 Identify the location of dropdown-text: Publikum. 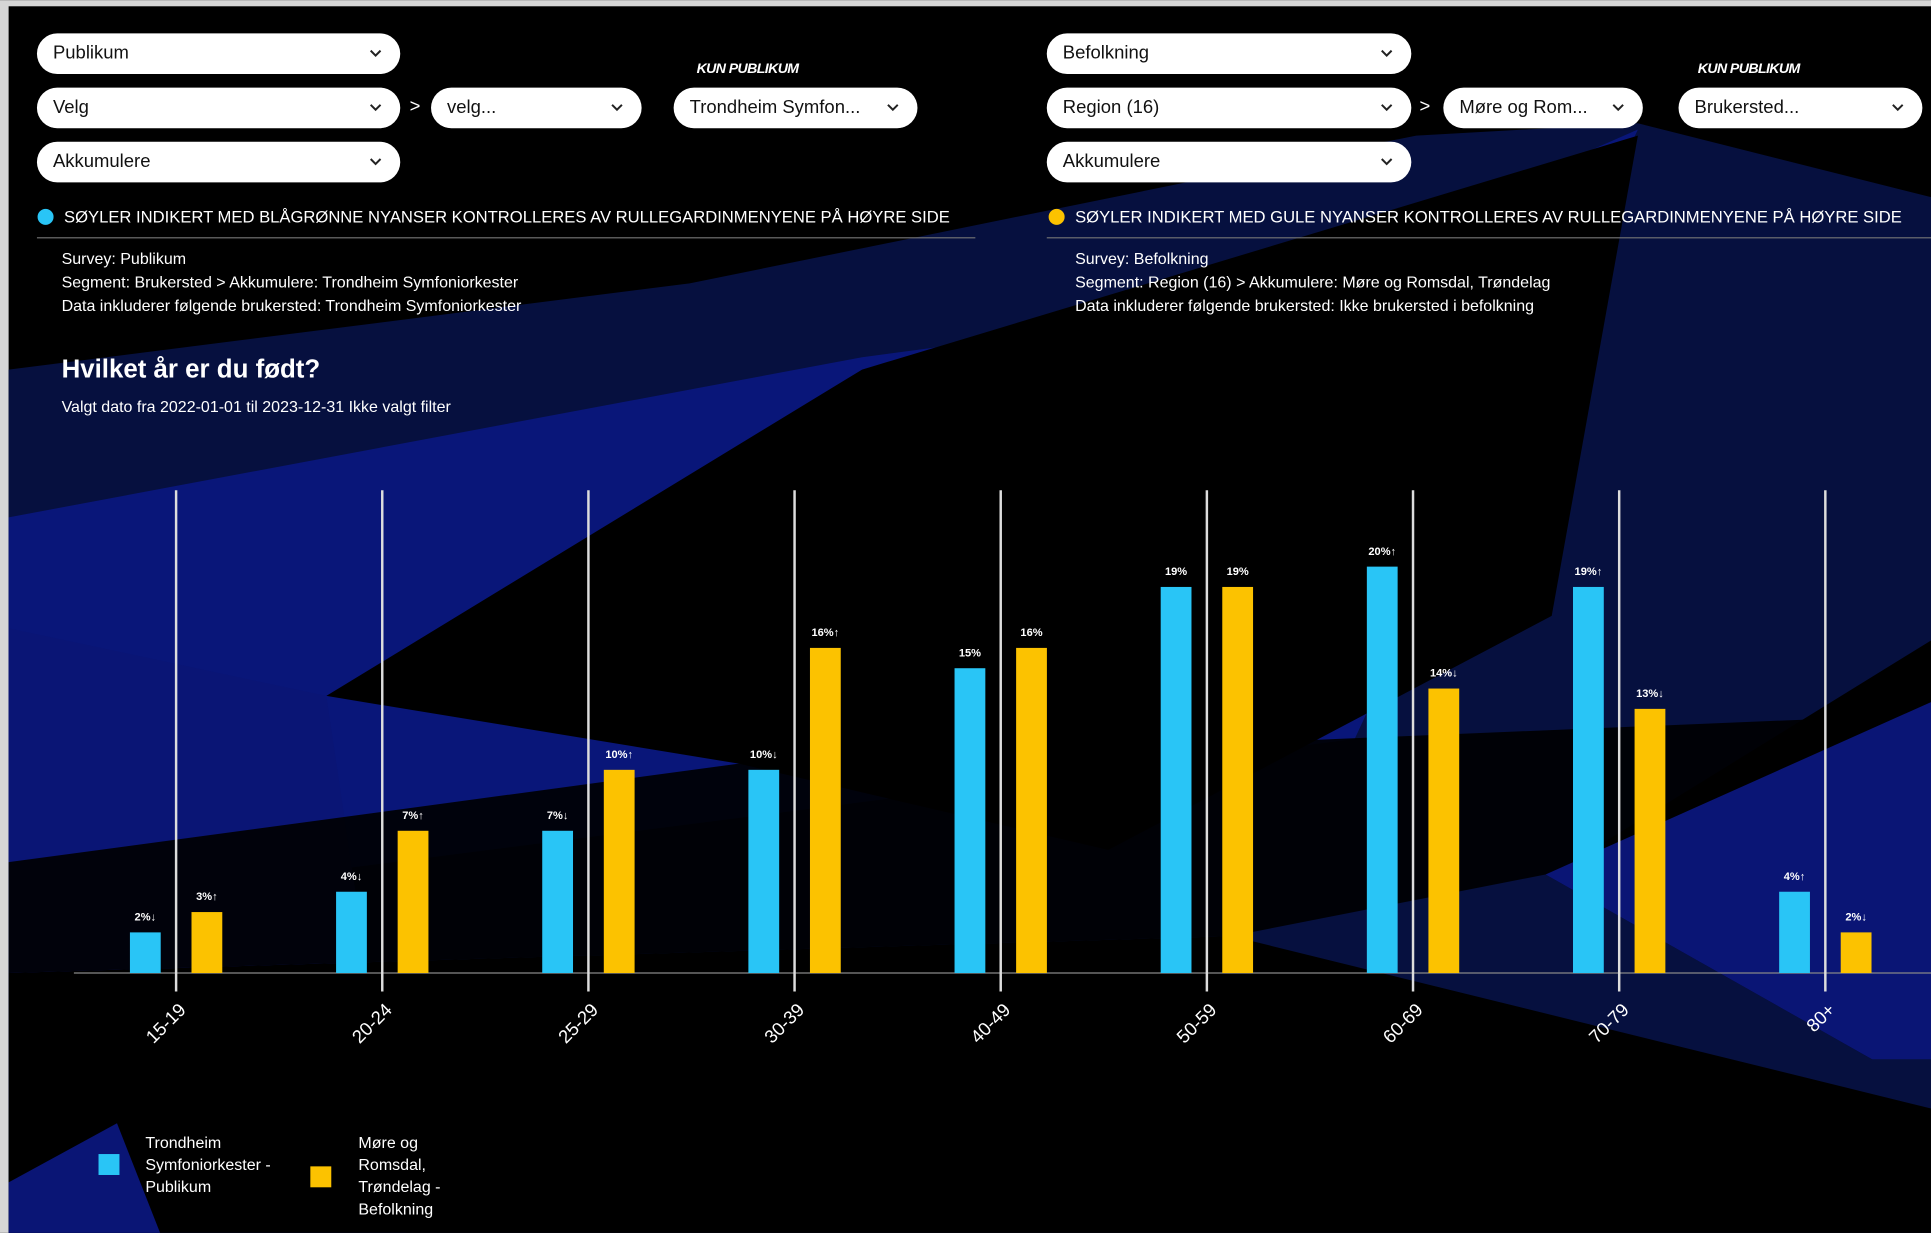
(91, 52).